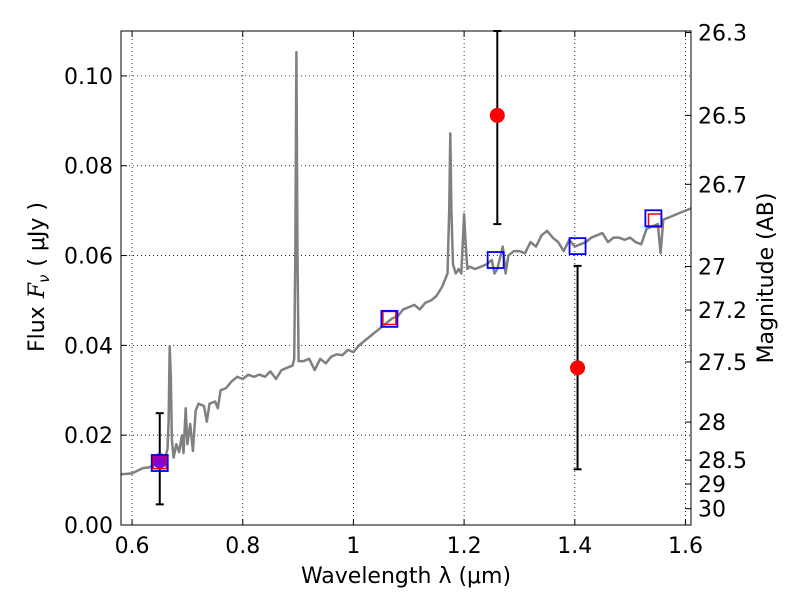 The height and width of the screenshot is (600, 800). What do you see at coordinates (712, 485) in the screenshot?
I see `right-tick-label: 29` at bounding box center [712, 485].